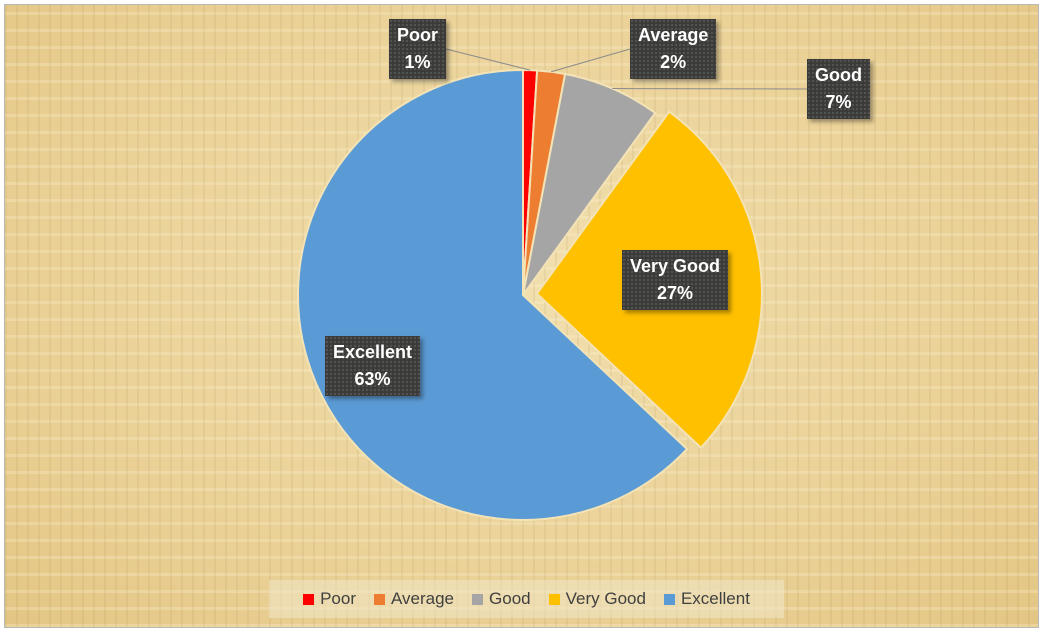  What do you see at coordinates (418, 35) in the screenshot?
I see `data-label-category: Poor` at bounding box center [418, 35].